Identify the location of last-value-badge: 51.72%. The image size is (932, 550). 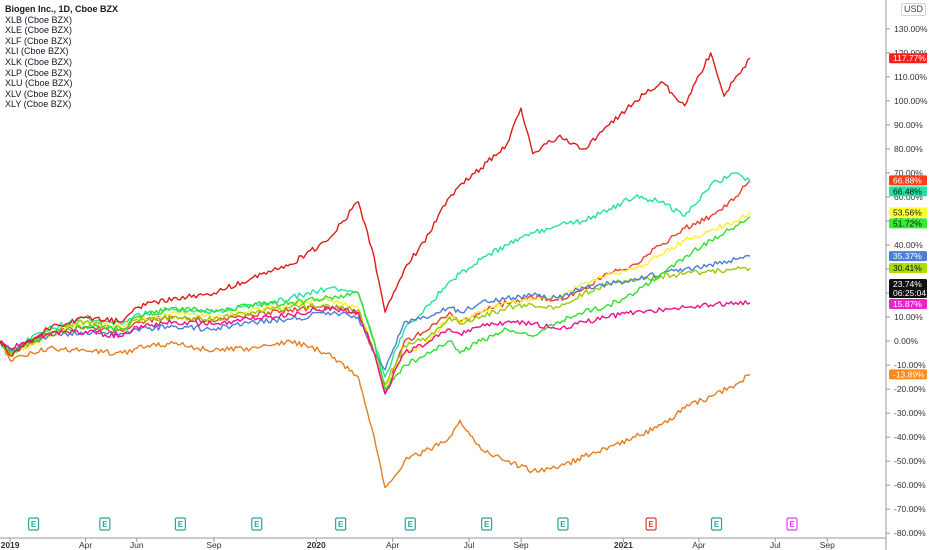
(908, 223).